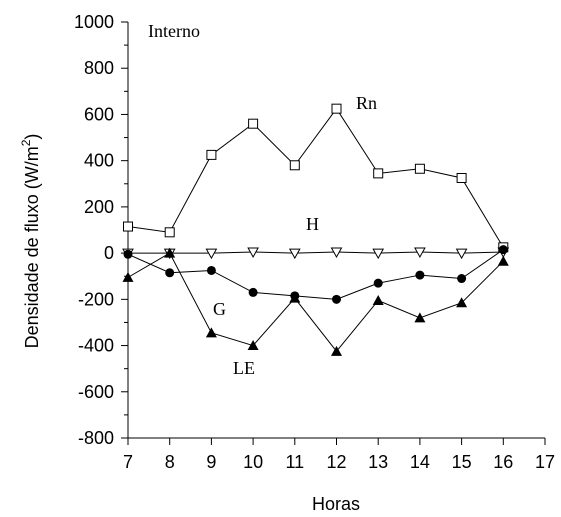  What do you see at coordinates (315, 274) in the screenshot?
I see `series-line-g` at bounding box center [315, 274].